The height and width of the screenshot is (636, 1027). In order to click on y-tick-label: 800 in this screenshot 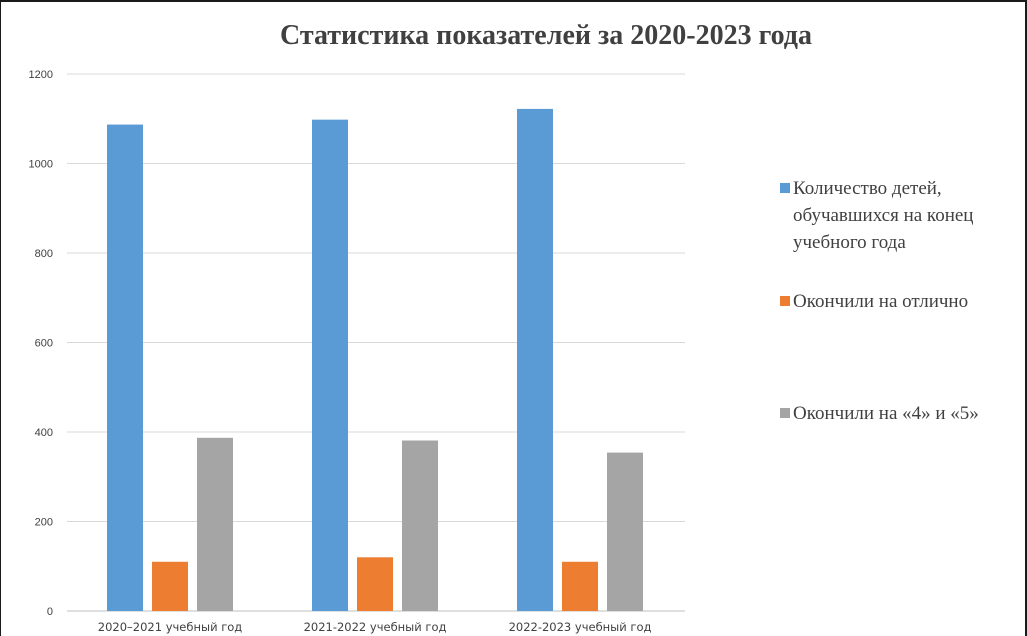, I will do `click(44, 254)`.